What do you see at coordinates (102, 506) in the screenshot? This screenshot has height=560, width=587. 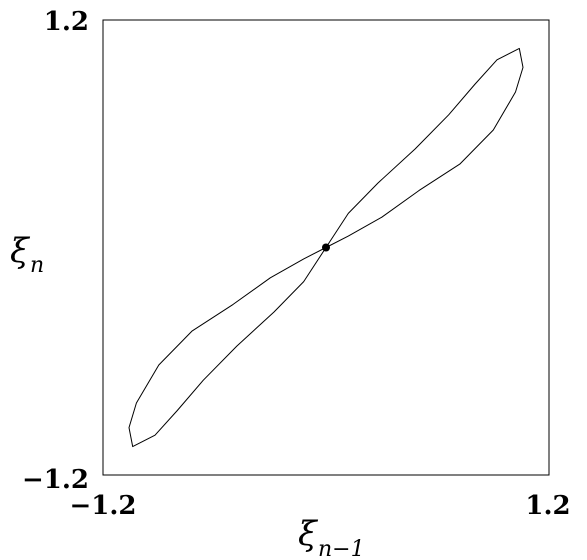 I see `x-tick-min: −1.2` at bounding box center [102, 506].